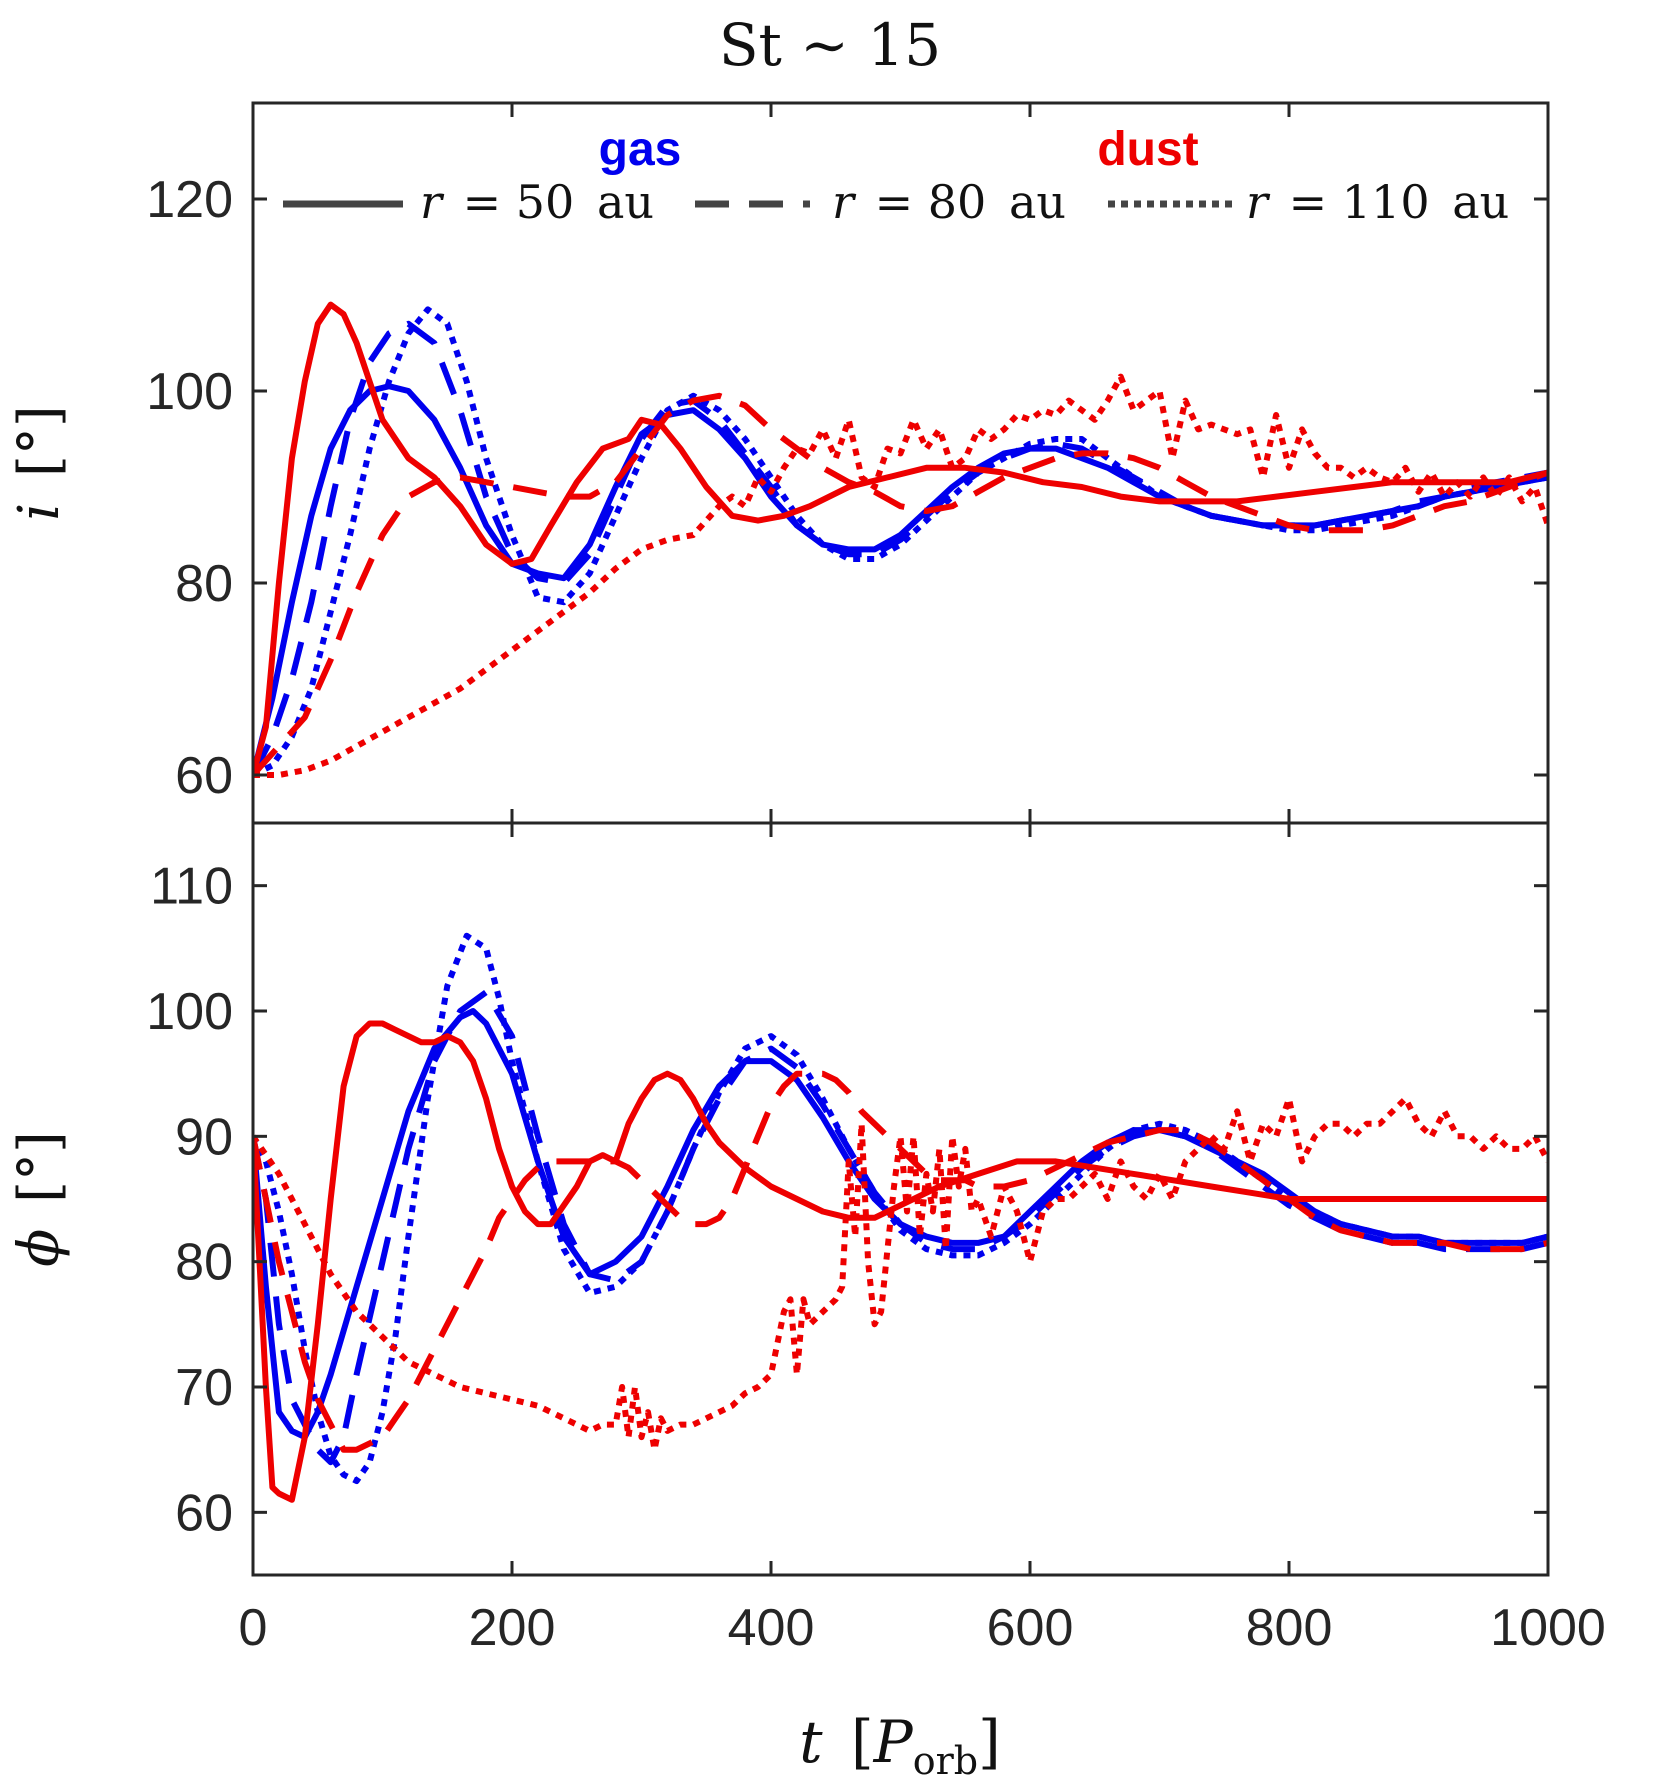  Describe the element at coordinates (204, 1137) in the screenshot. I see `bot-y-tick-label: 90` at that location.